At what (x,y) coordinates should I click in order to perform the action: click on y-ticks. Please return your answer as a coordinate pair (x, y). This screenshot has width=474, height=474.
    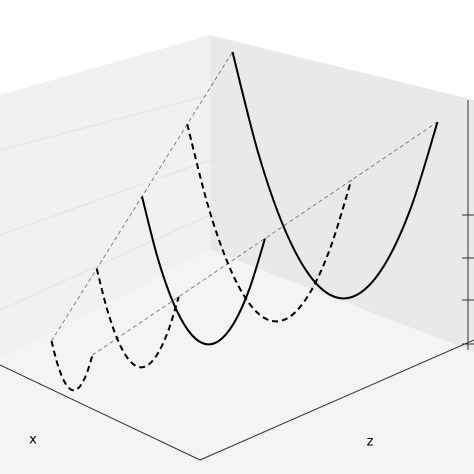
    Looking at the image, I should click on (468, 279).